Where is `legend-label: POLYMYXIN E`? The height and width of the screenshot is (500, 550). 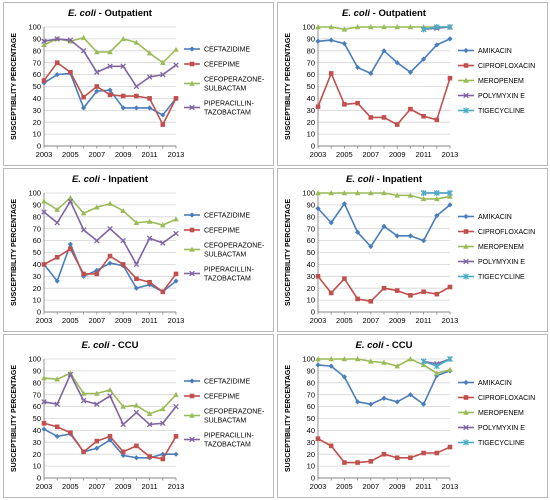
legend-label: POLYMYXIN E is located at coordinates (501, 96).